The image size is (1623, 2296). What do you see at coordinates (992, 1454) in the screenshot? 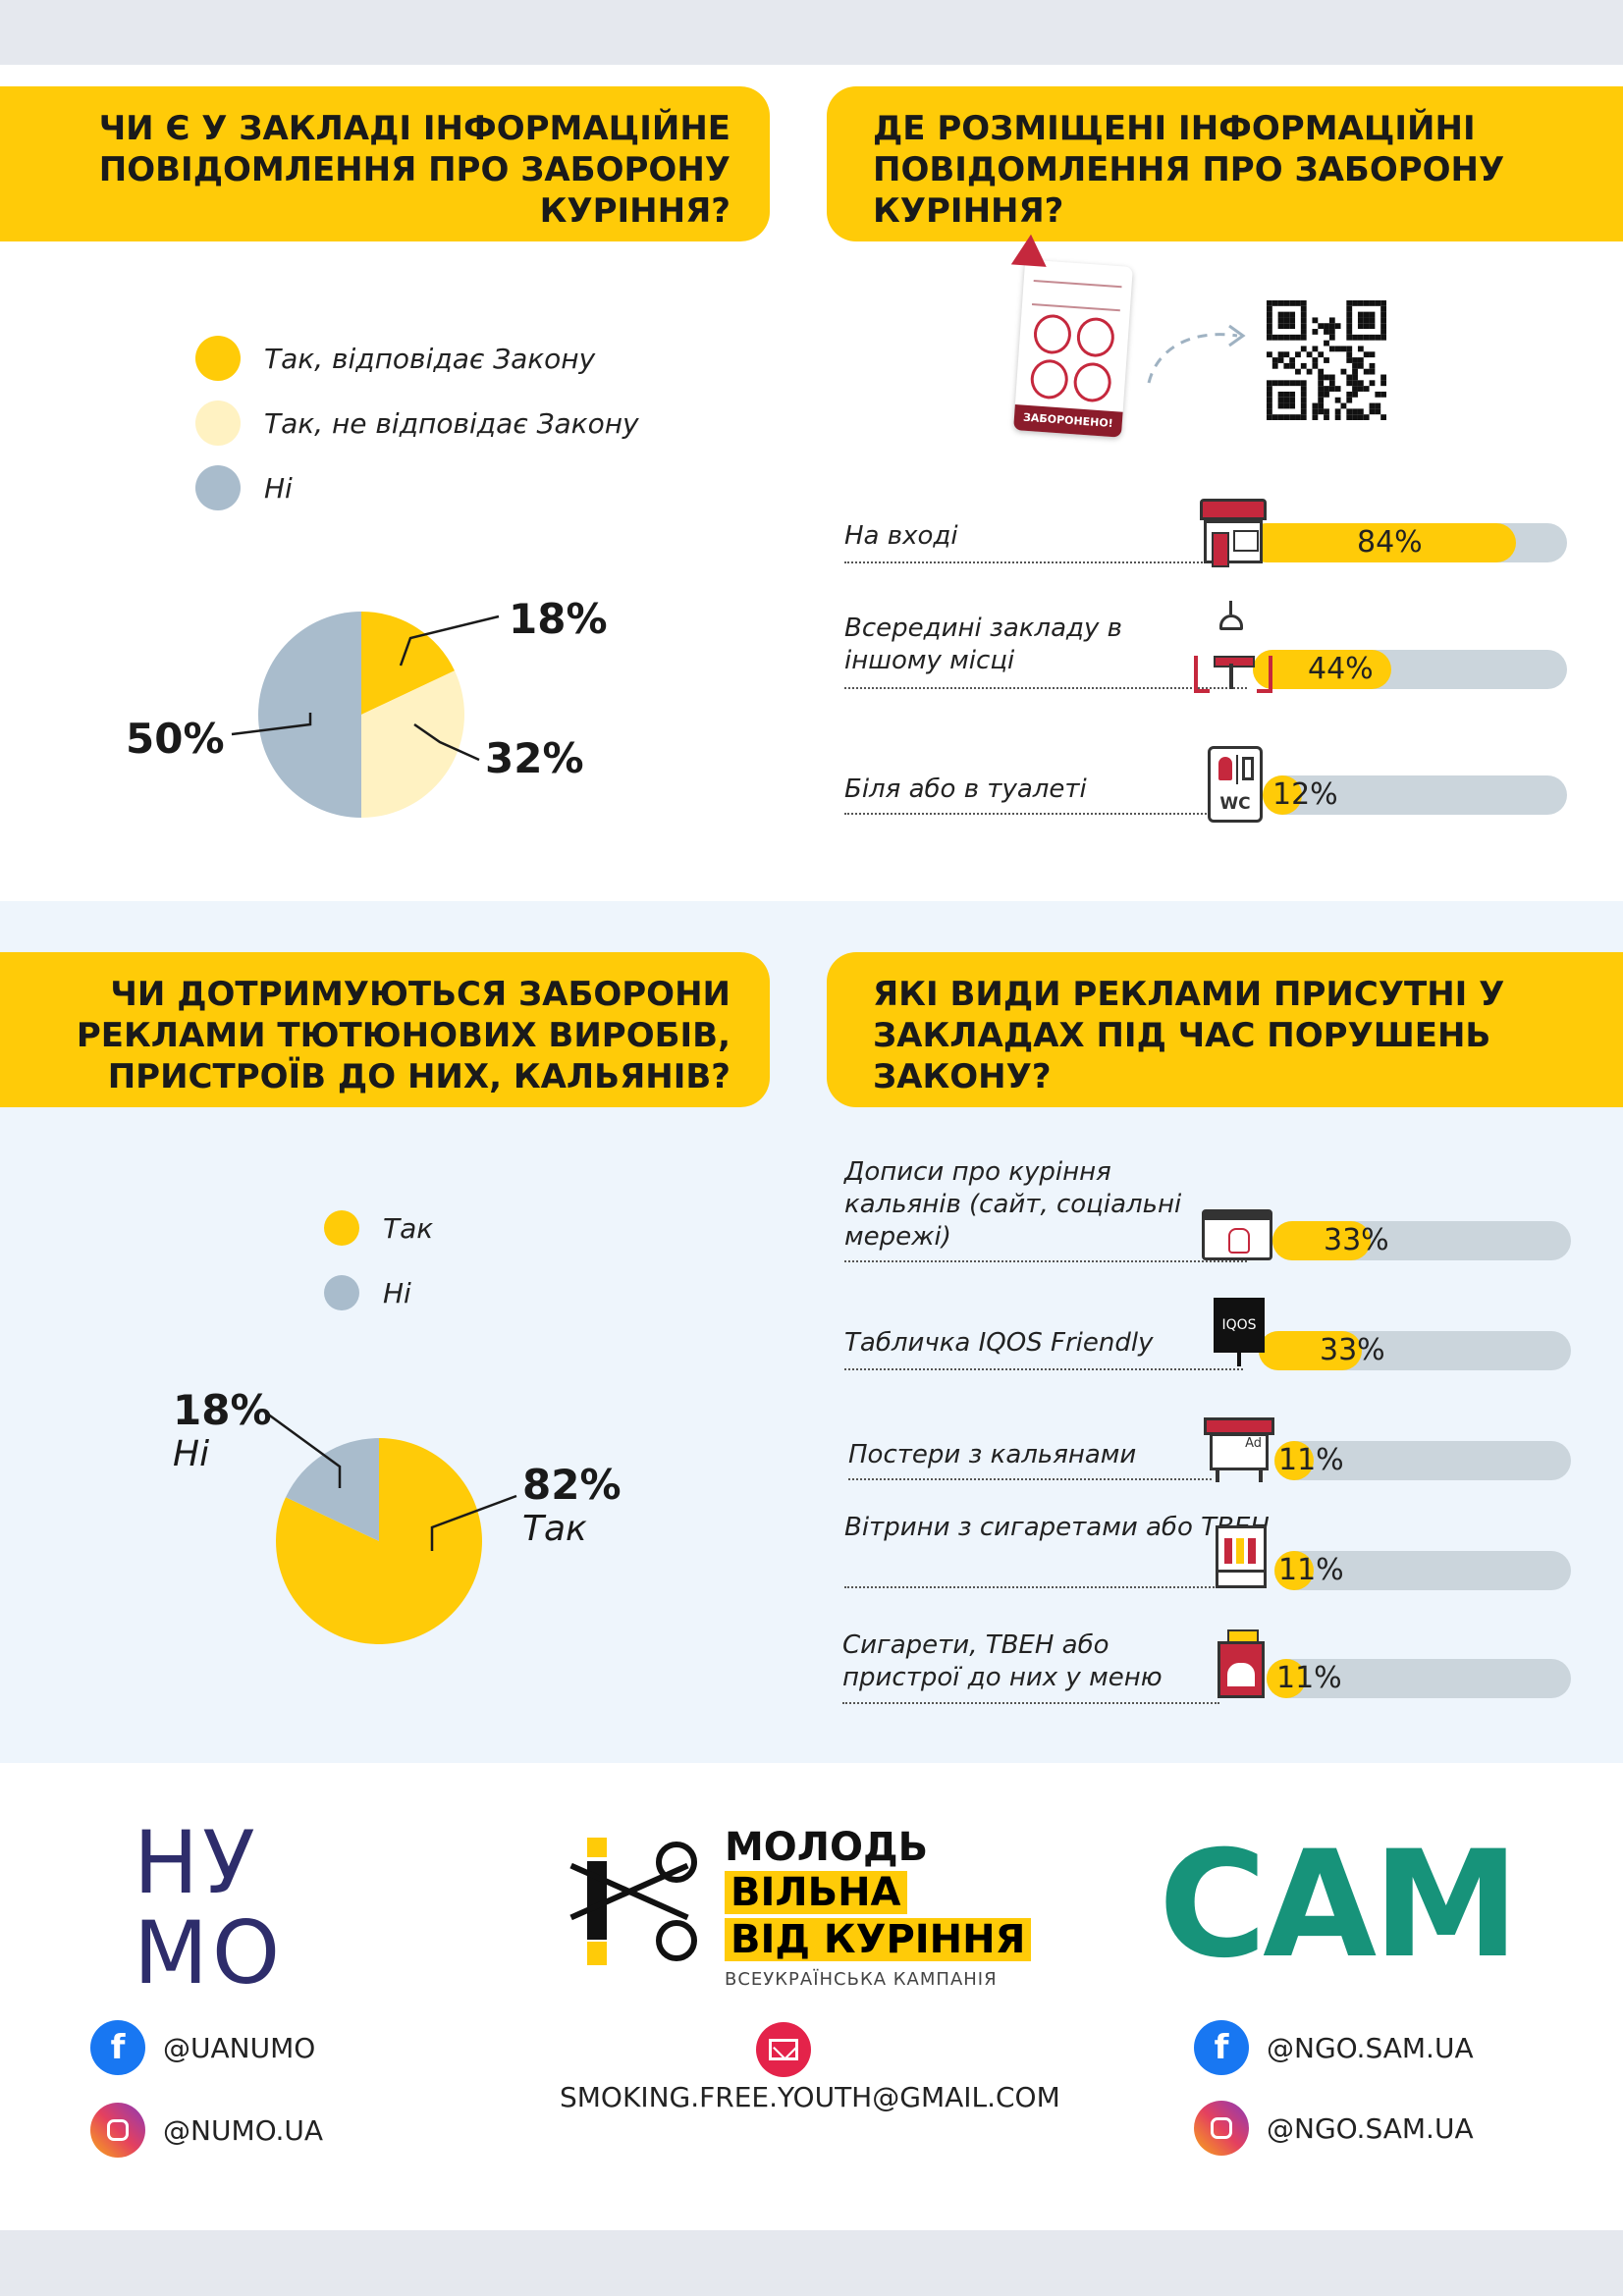
I see `q4-bar-label: Постери з кальянами` at bounding box center [992, 1454].